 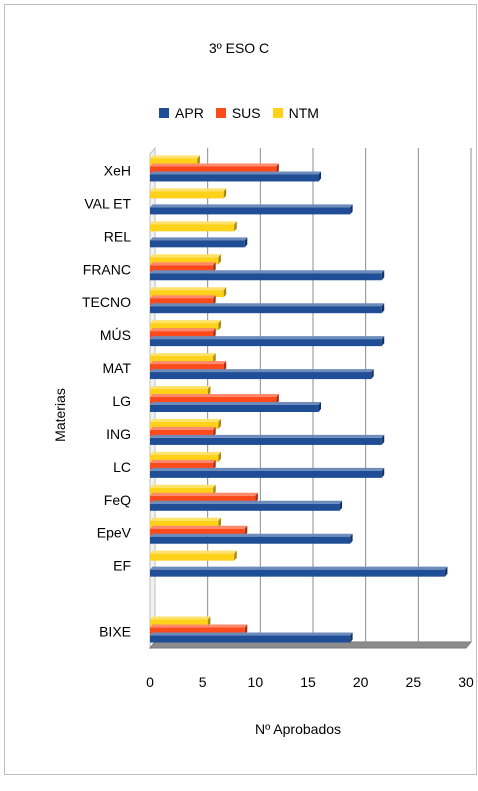 What do you see at coordinates (107, 269) in the screenshot?
I see `y-tick-label: FRANC` at bounding box center [107, 269].